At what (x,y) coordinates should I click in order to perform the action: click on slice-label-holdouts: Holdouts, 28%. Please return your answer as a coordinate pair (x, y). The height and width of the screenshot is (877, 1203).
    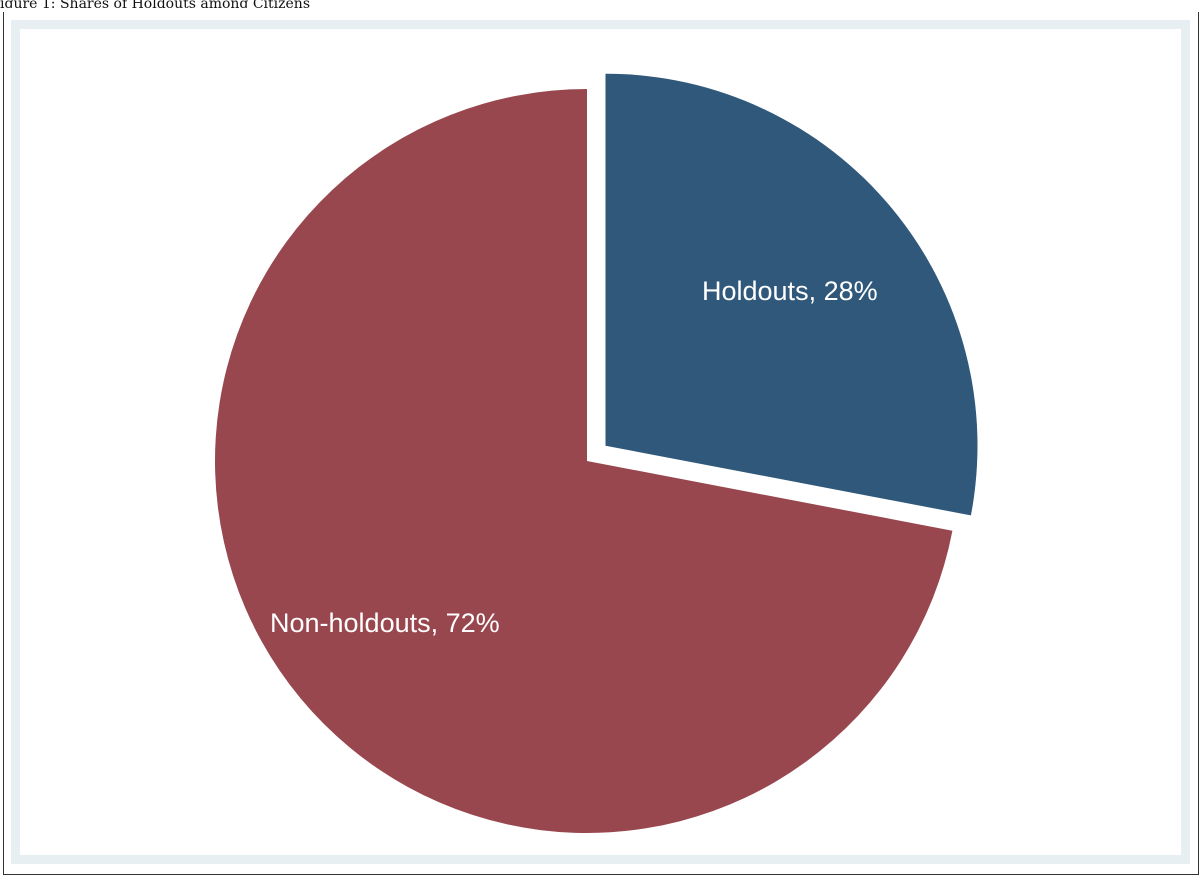
    Looking at the image, I should click on (790, 291).